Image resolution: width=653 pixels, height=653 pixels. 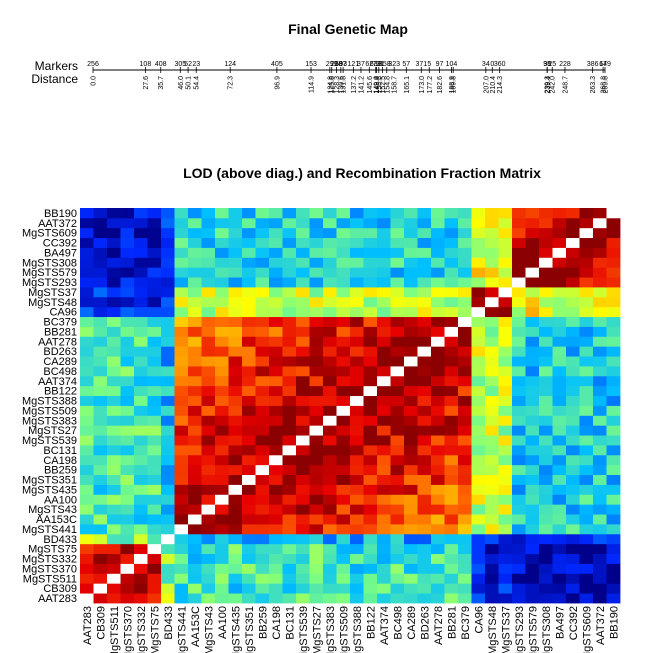 I want to click on map-marker-id: 405, so click(x=277, y=64).